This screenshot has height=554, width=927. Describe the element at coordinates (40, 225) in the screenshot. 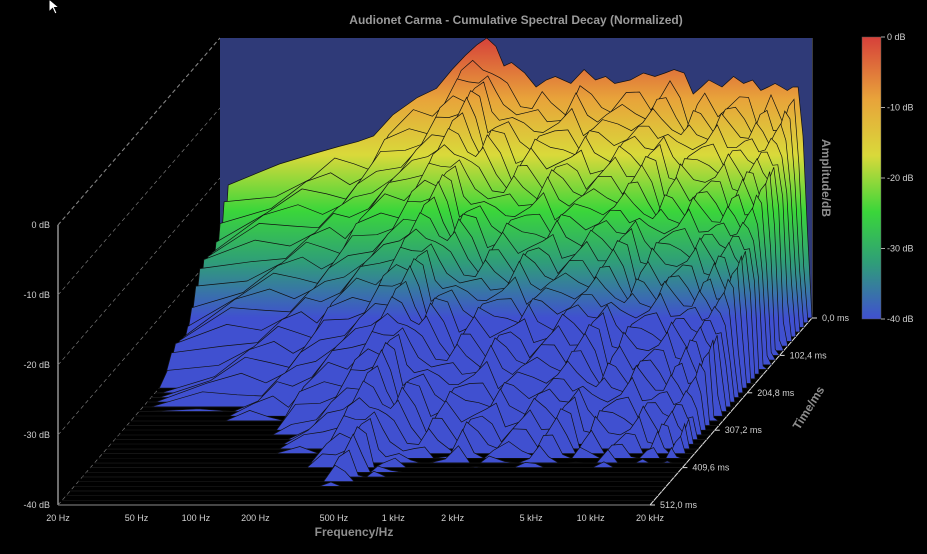

I see `amplitude-tick-label: 0 dB` at that location.